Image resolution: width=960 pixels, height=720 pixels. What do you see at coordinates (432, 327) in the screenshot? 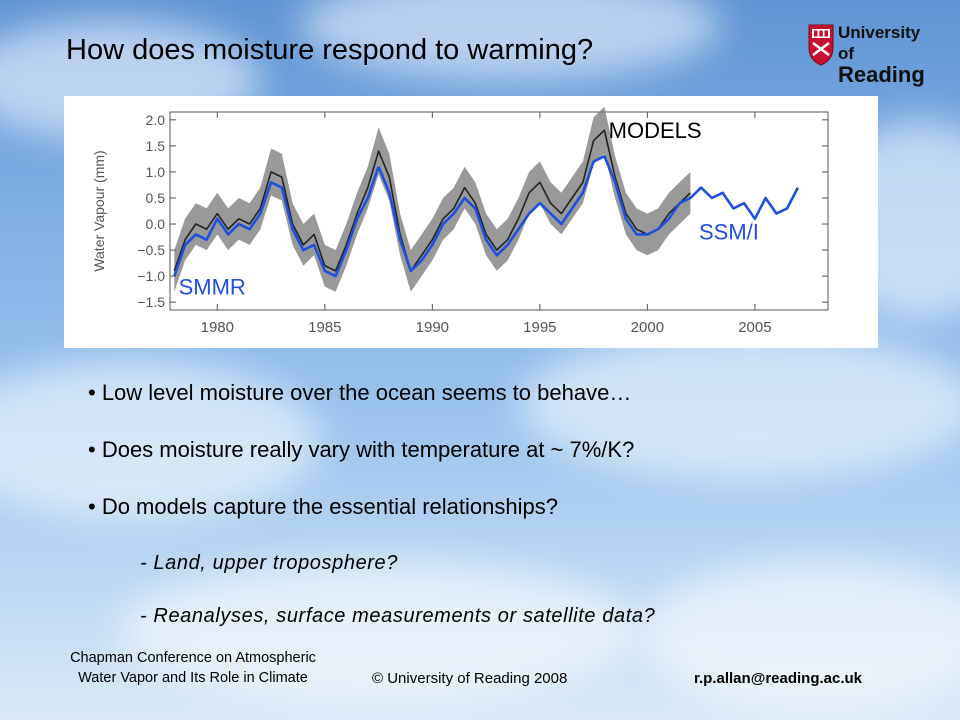
I see `x-tick-label-2: 1990` at bounding box center [432, 327].